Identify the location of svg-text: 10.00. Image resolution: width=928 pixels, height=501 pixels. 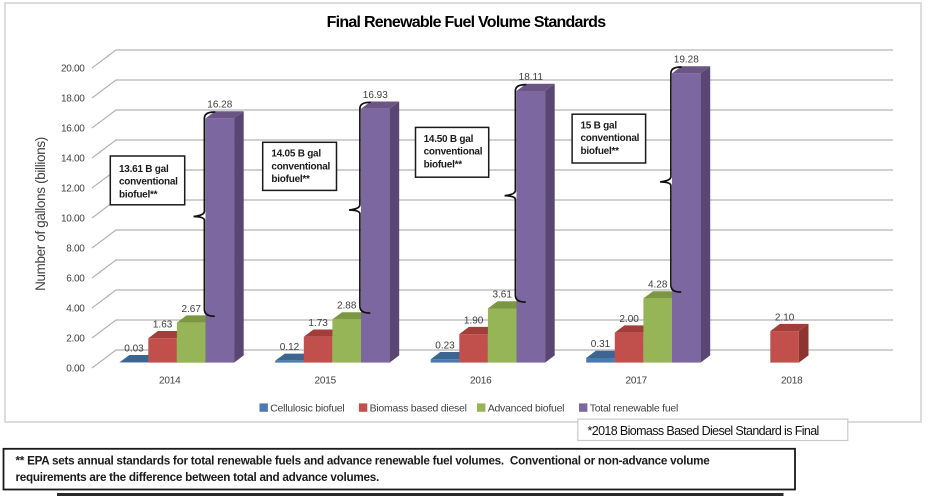
(73, 219).